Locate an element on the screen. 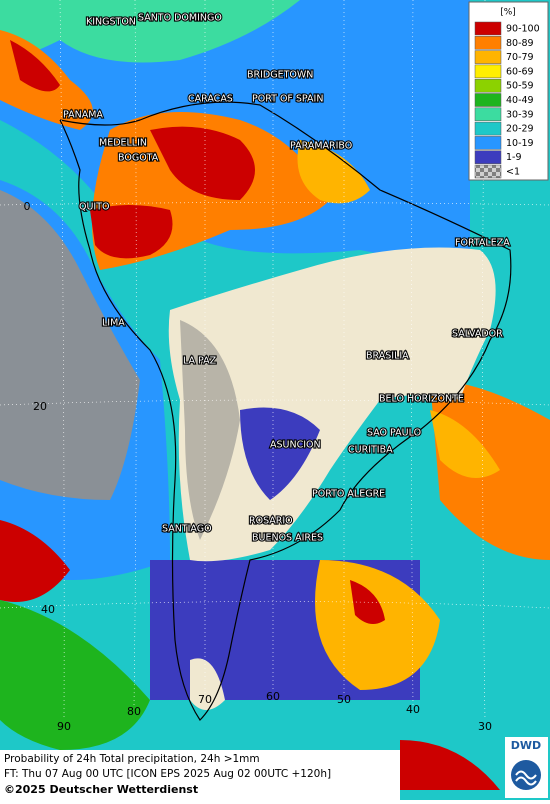 The height and width of the screenshot is (804, 550). grid-label: 0 is located at coordinates (27, 206).